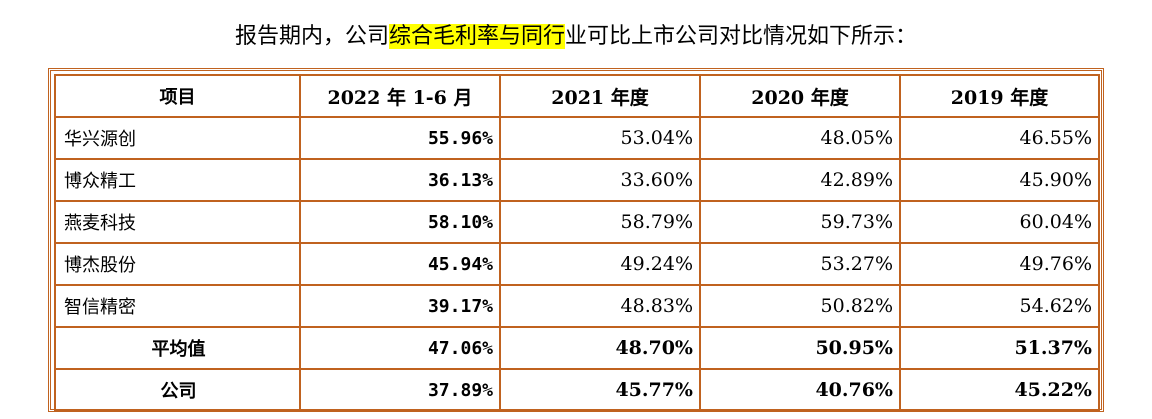  I want to click on cell-value: 60.04%, so click(999, 222).